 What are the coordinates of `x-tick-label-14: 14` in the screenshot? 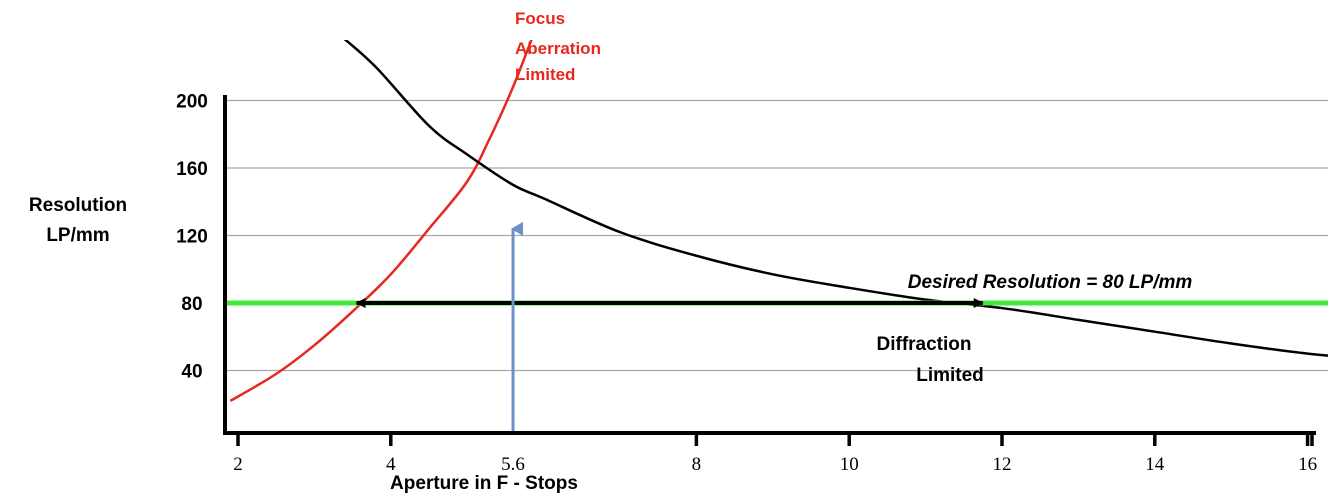 It's located at (1155, 464).